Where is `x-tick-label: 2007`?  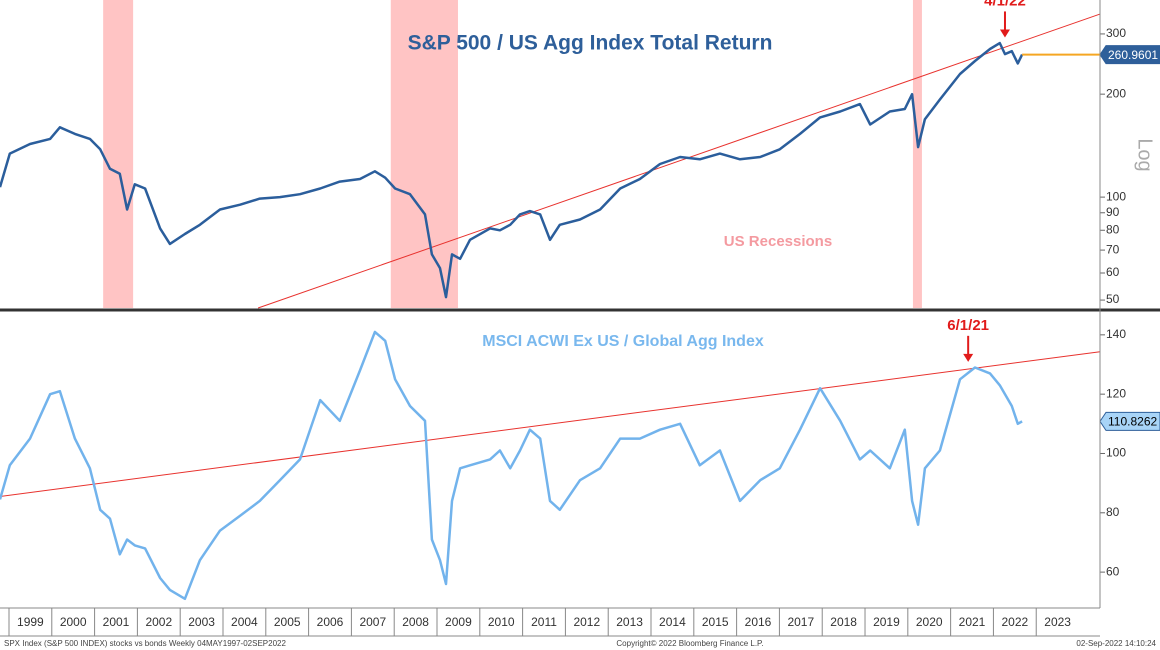 x-tick-label: 2007 is located at coordinates (372, 622).